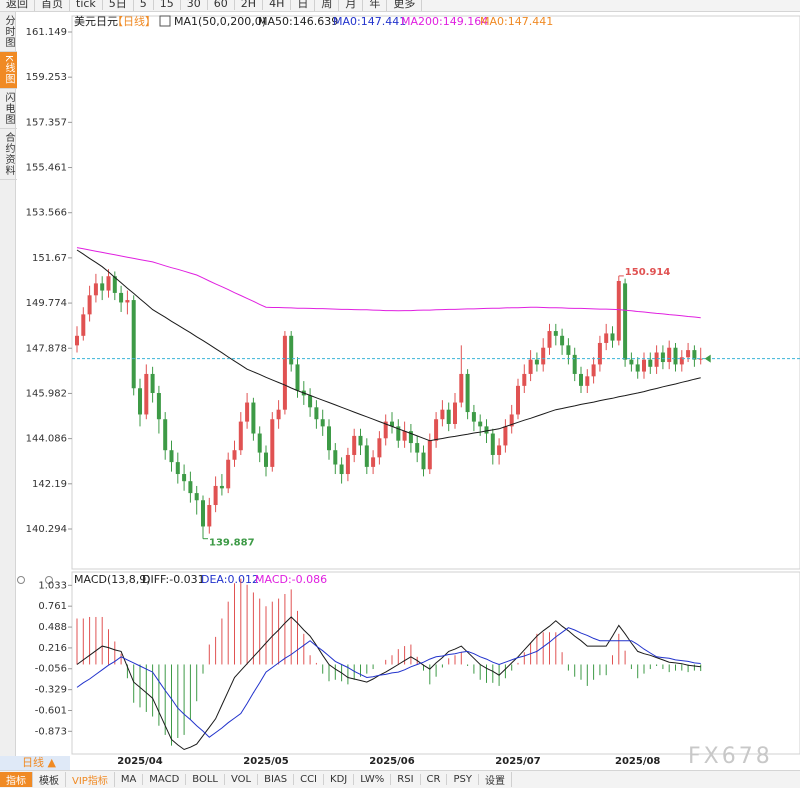 The width and height of the screenshot is (800, 788). Describe the element at coordinates (339, 779) in the screenshot. I see `indicator-tab: KDJ` at that location.